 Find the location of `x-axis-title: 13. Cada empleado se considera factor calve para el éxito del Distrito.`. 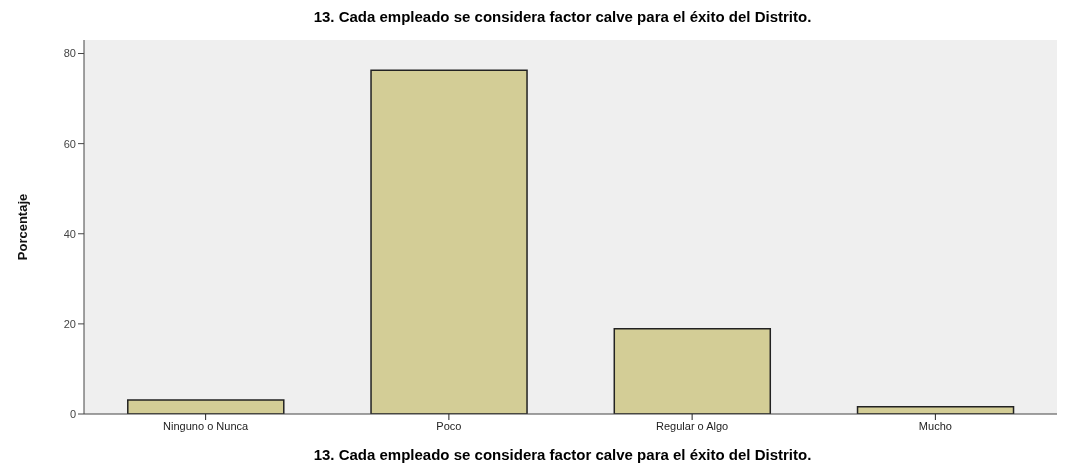

x-axis-title: 13. Cada empleado se considera factor calve para el éxito del Distrito. is located at coordinates (562, 455).